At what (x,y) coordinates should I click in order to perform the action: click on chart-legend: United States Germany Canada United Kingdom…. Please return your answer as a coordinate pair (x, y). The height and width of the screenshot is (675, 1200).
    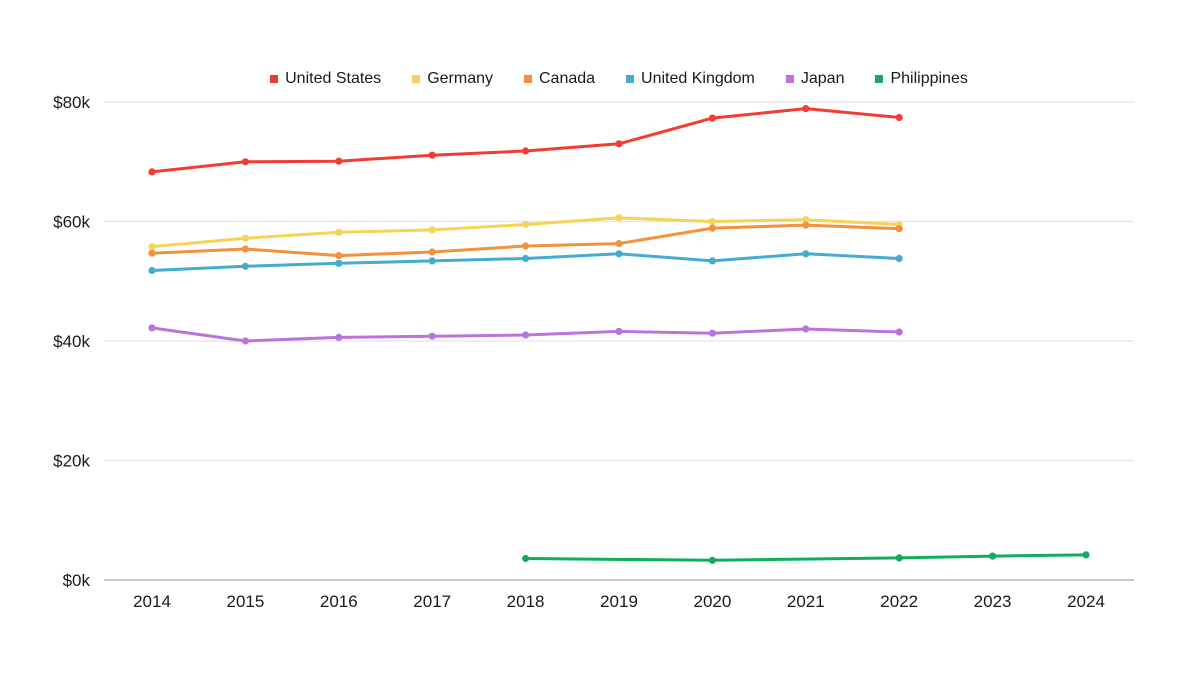
    Looking at the image, I should click on (619, 79).